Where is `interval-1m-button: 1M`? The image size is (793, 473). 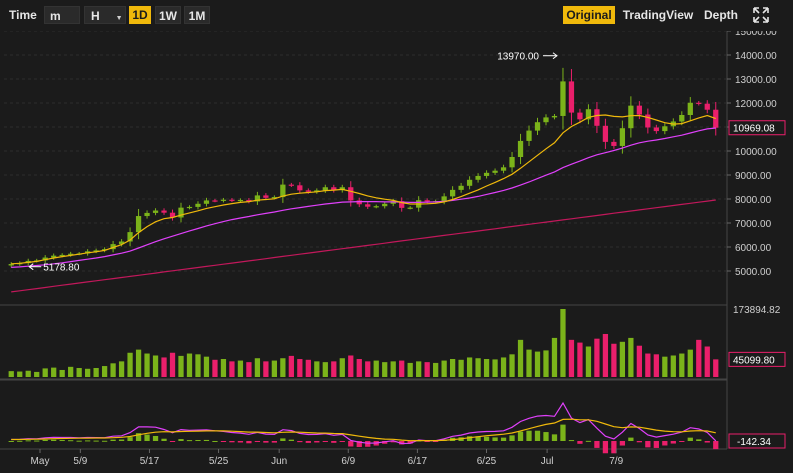 interval-1m-button: 1M is located at coordinates (197, 15).